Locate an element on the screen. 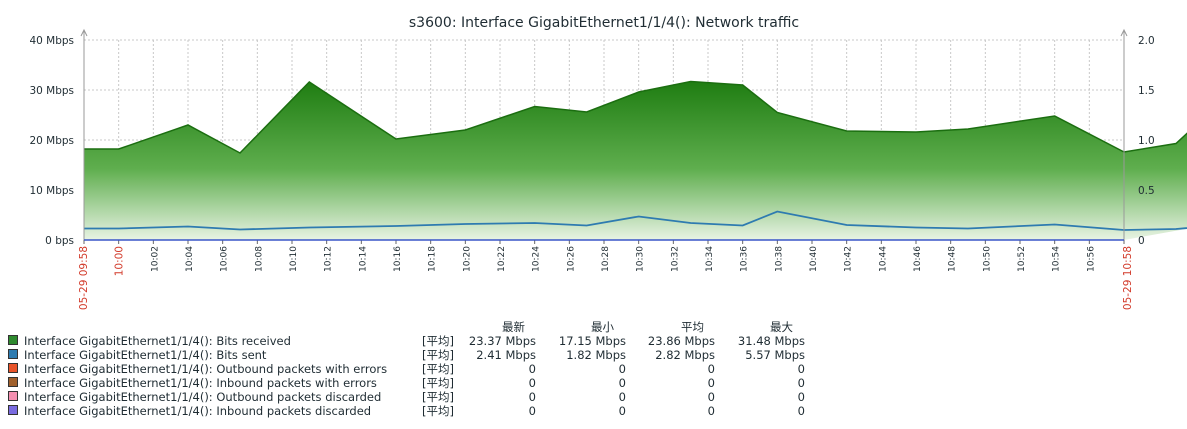 The image size is (1187, 429). legend-header-min: 最小 is located at coordinates (602, 327).